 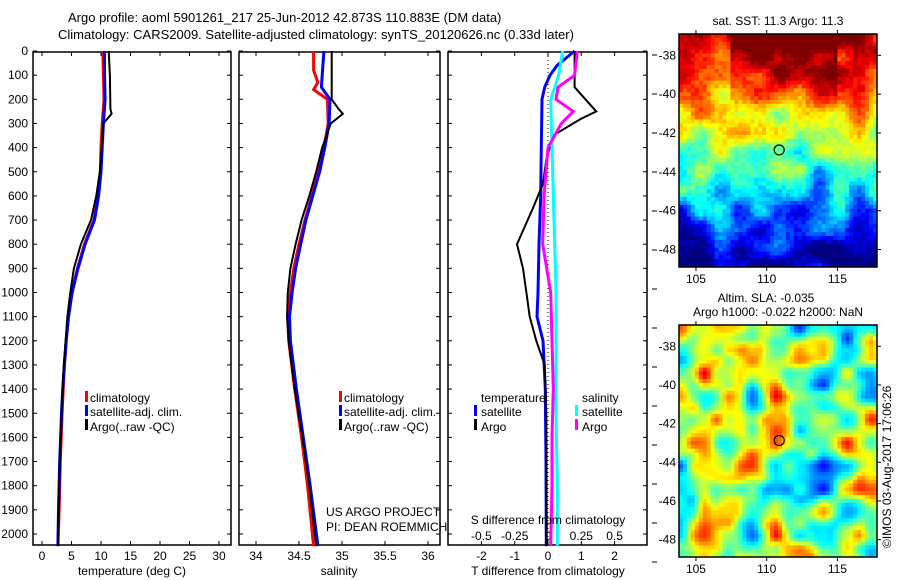 What do you see at coordinates (614, 556) in the screenshot?
I see `x-tick-label: 2` at bounding box center [614, 556].